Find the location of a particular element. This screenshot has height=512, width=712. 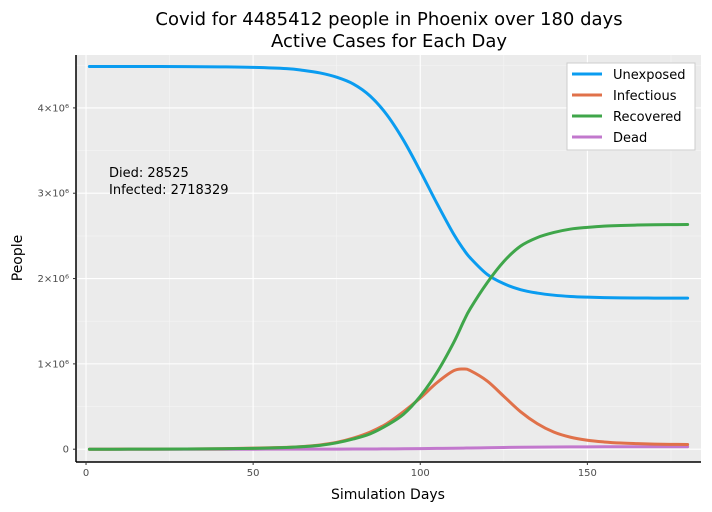

y-axis-label: People is located at coordinates (18, 258).